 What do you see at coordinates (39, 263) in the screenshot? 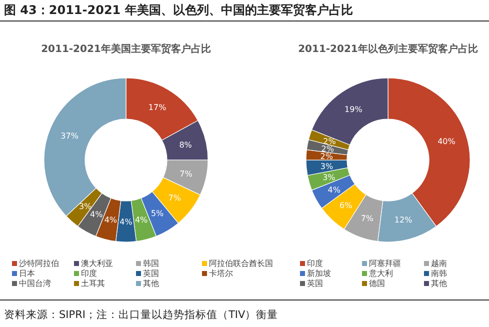
I see `legend-label: 沙特阿拉伯` at bounding box center [39, 263].